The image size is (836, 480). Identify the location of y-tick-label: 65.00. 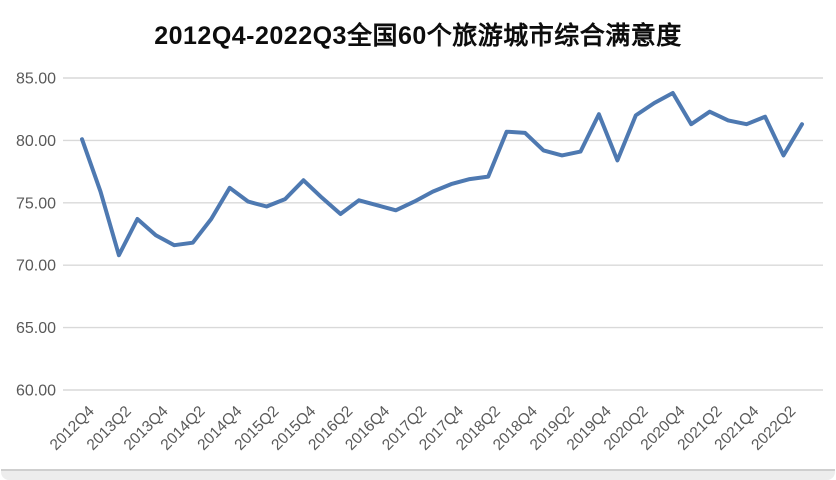
(36, 328).